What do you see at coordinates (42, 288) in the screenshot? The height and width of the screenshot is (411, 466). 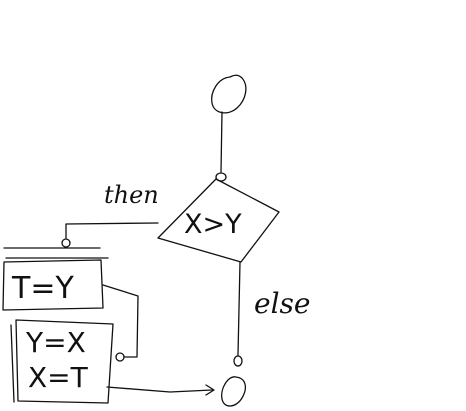 I see `statement-1-text: T=Y` at bounding box center [42, 288].